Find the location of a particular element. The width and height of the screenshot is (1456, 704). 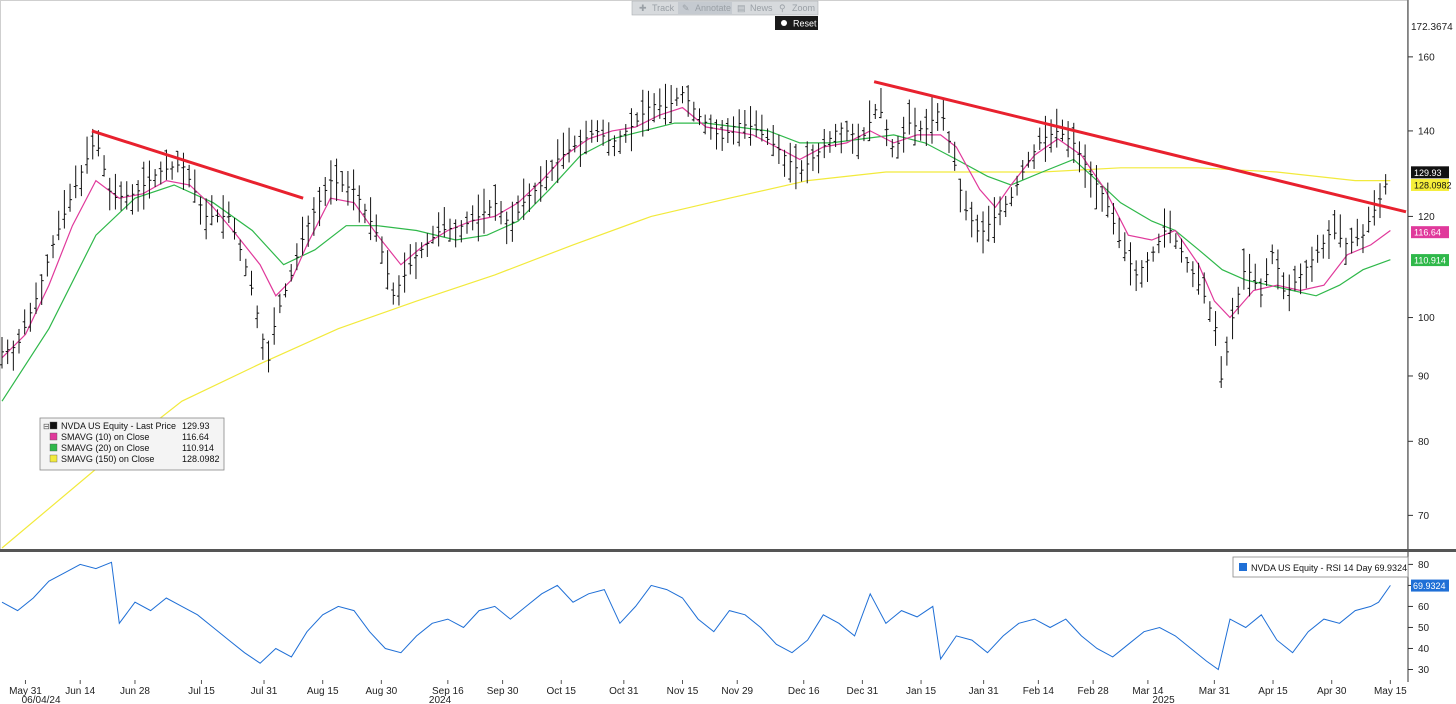

plus-icon: ✚ is located at coordinates (643, 8).